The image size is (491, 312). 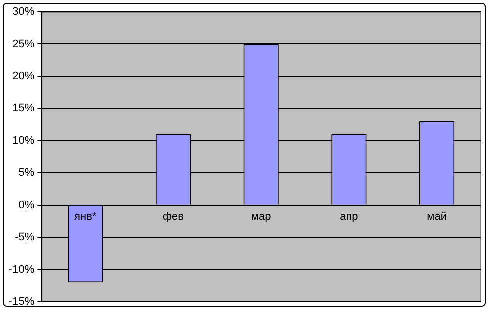 I want to click on x-tick-label: янв*, so click(x=86, y=216).